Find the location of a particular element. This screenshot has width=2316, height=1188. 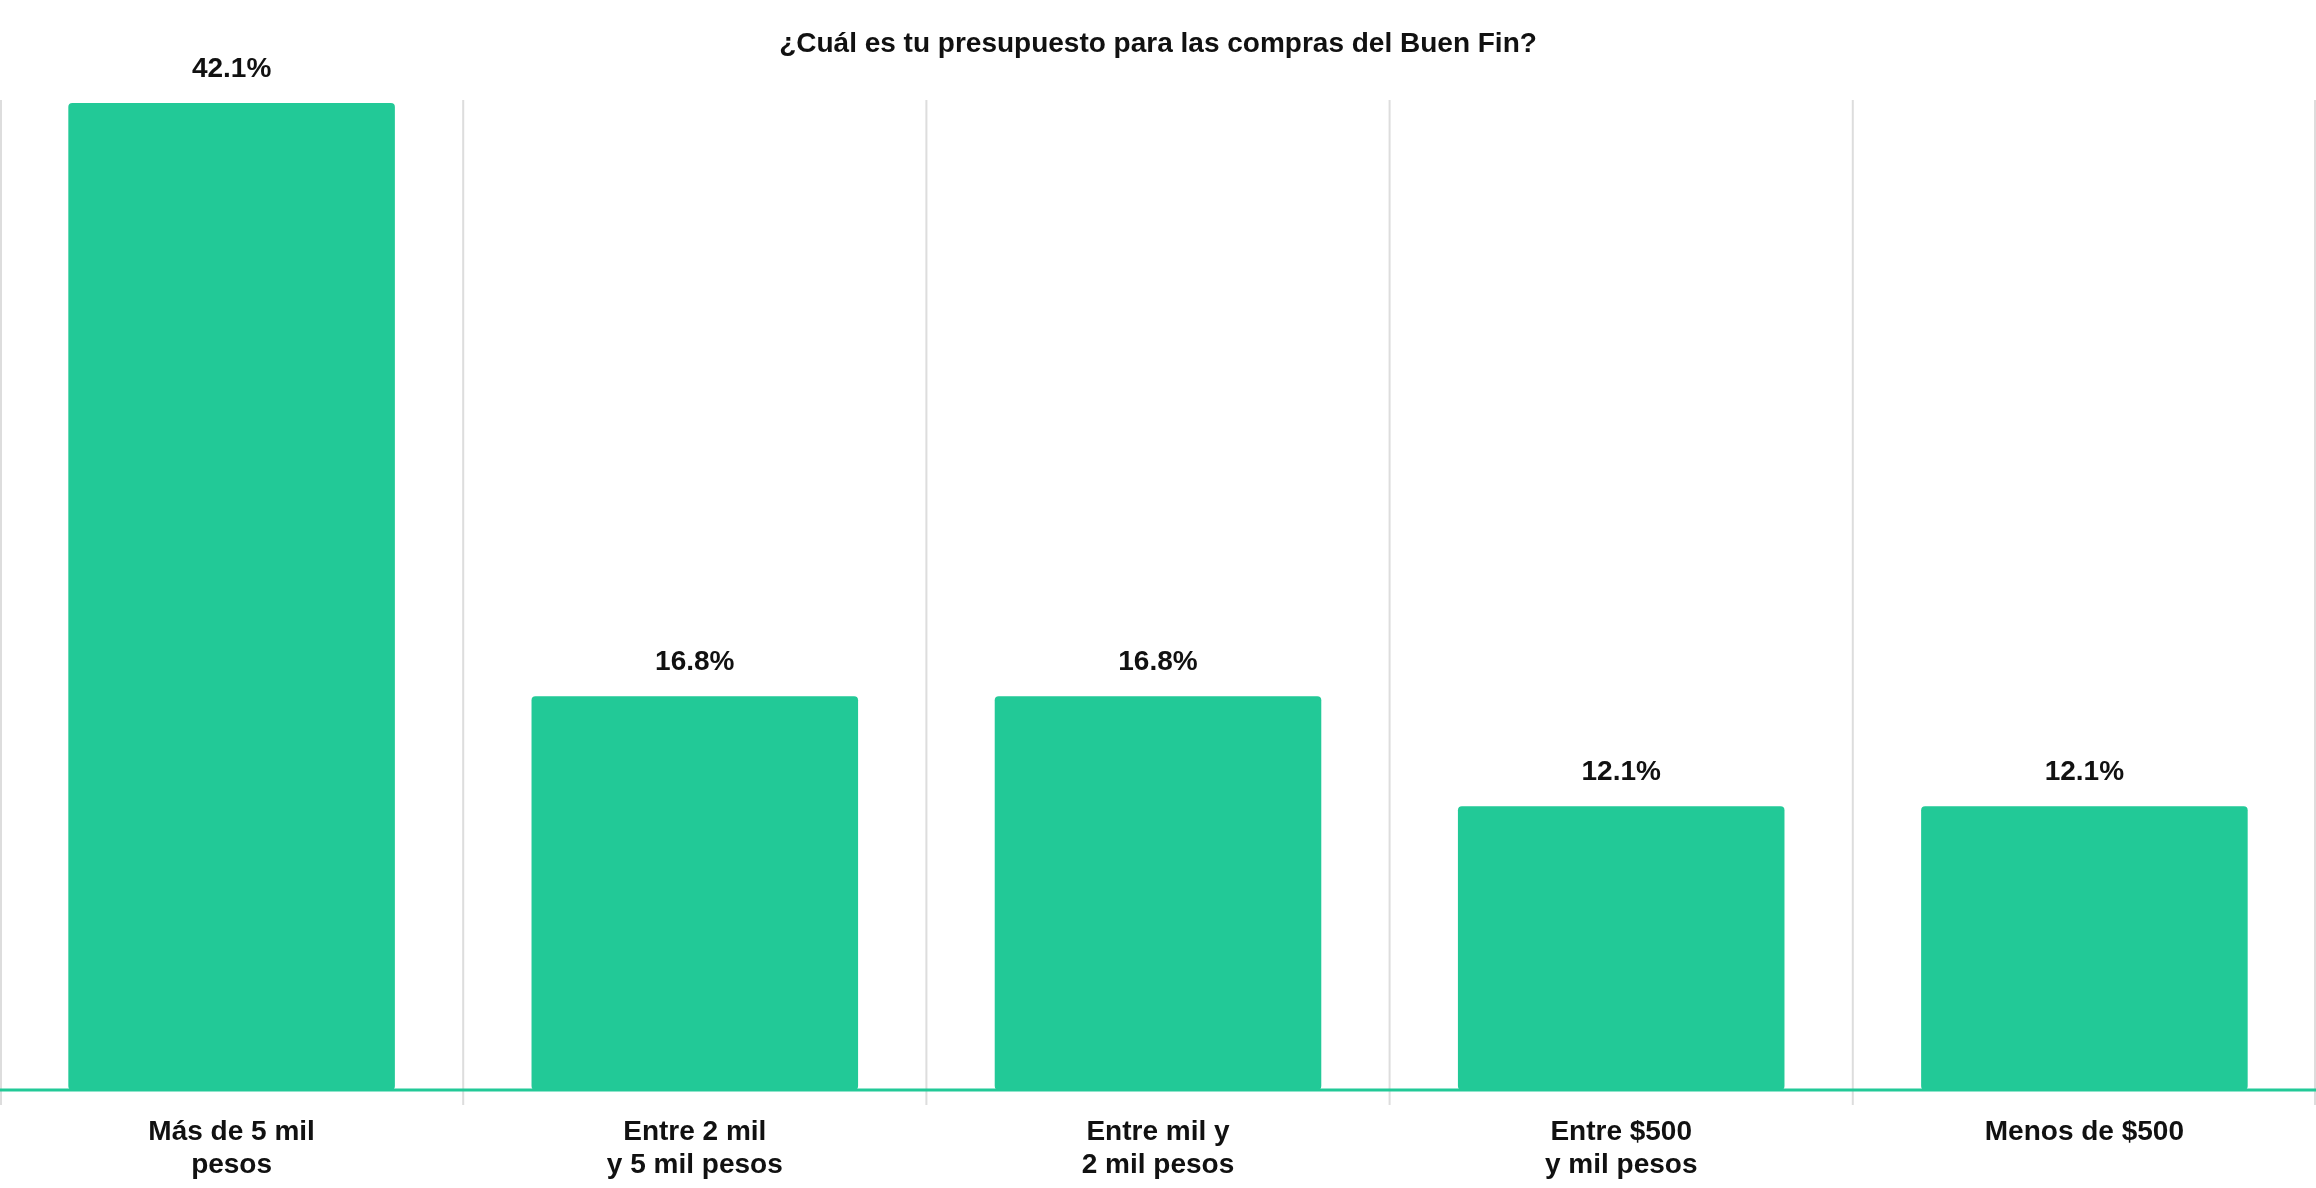

x-tick-label: Entre $500 y mil pesos is located at coordinates (1621, 1147).